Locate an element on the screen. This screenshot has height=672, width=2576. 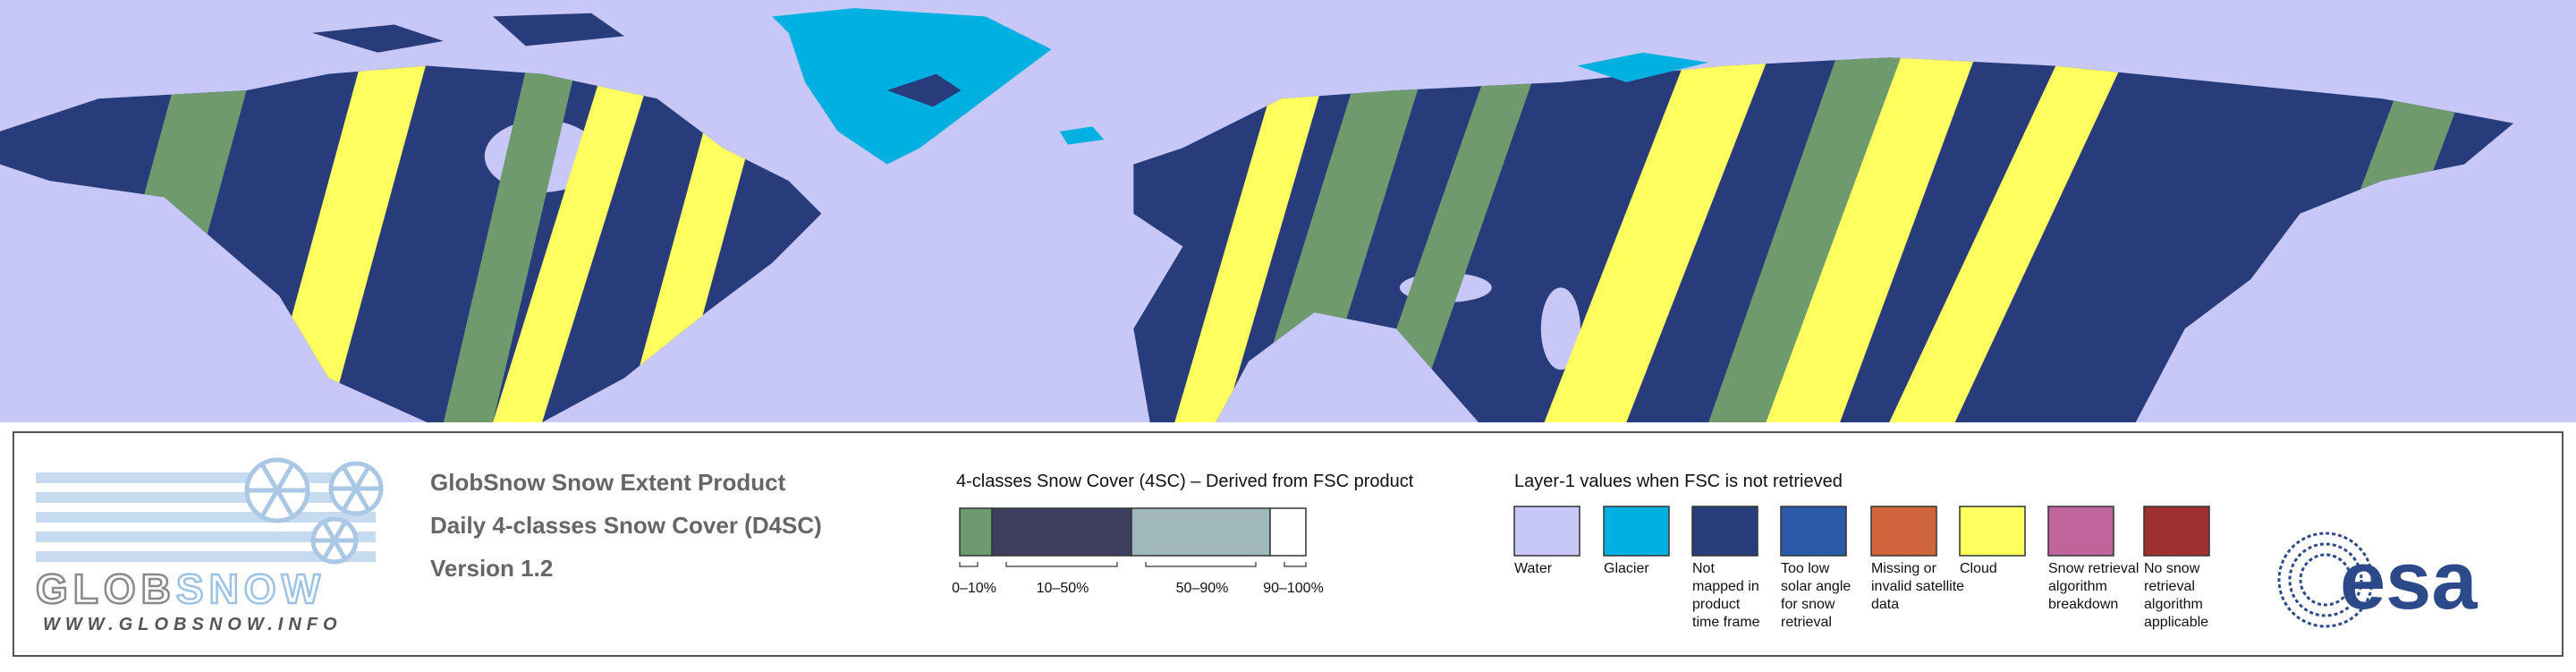
item-label: data is located at coordinates (1885, 604).